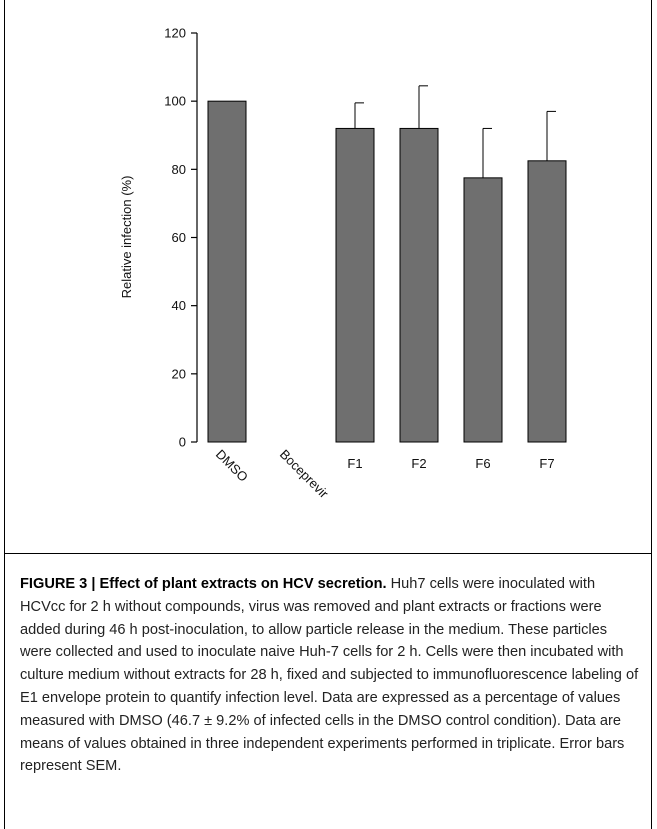  What do you see at coordinates (227, 271) in the screenshot?
I see `bar-dmso` at bounding box center [227, 271].